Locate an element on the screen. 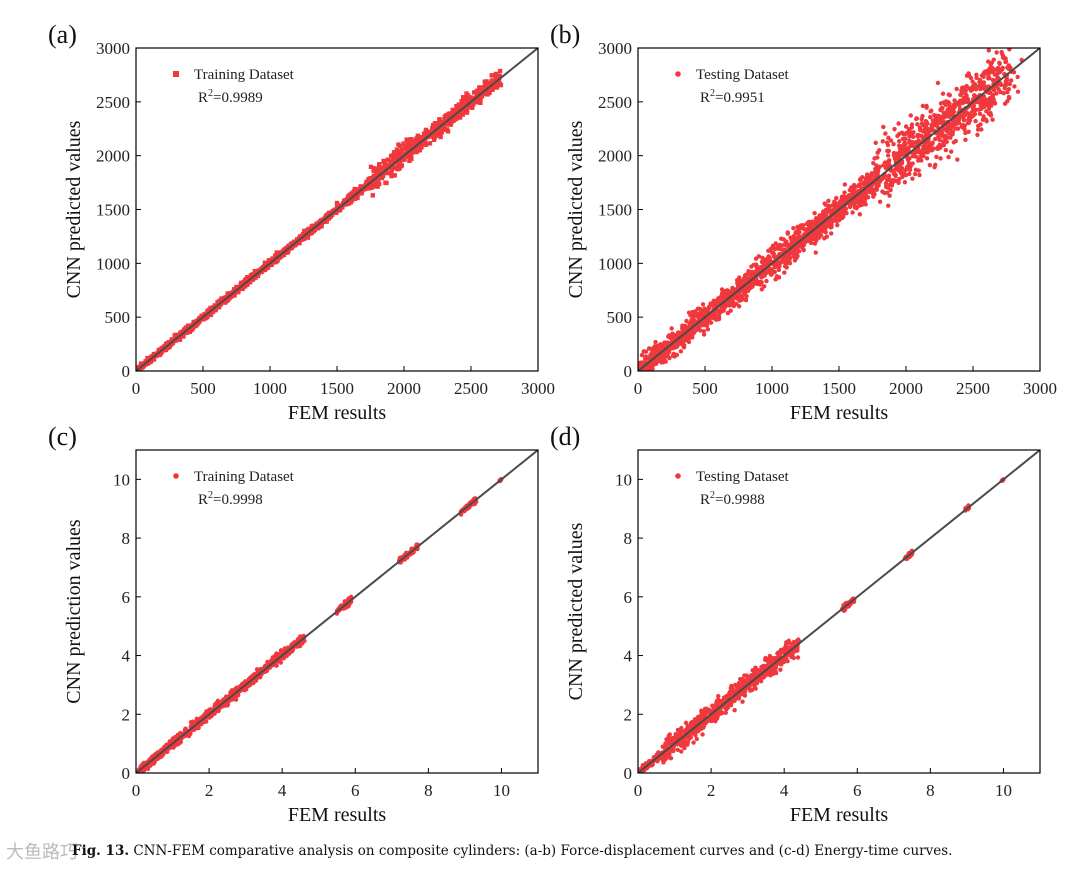  x-tick-label: 8 is located at coordinates (428, 790).